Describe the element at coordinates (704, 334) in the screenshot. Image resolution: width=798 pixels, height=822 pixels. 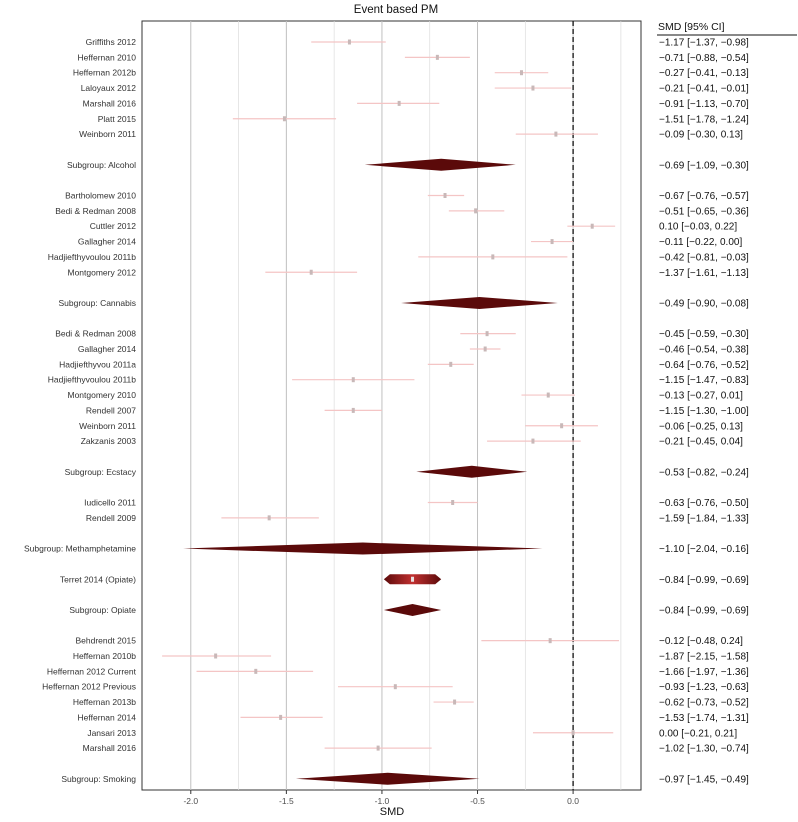
I see `ci-value: −0.45 [−0.59, −0.30]` at that location.